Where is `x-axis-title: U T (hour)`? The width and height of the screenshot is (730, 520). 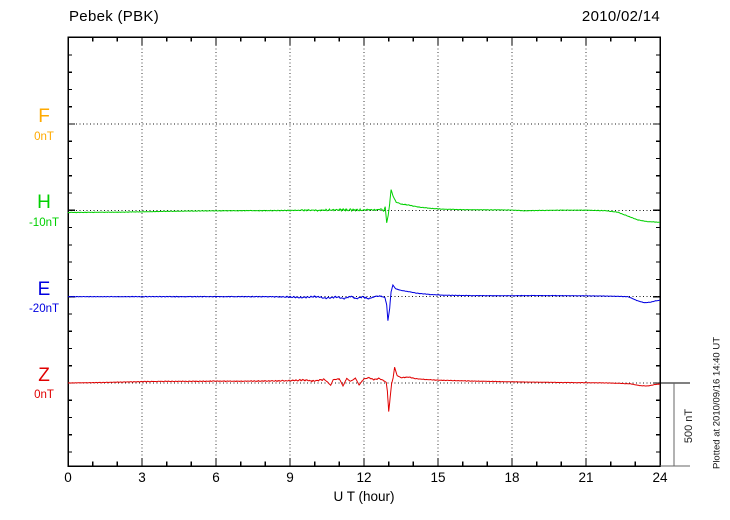 x-axis-title: U T (hour) is located at coordinates (364, 496).